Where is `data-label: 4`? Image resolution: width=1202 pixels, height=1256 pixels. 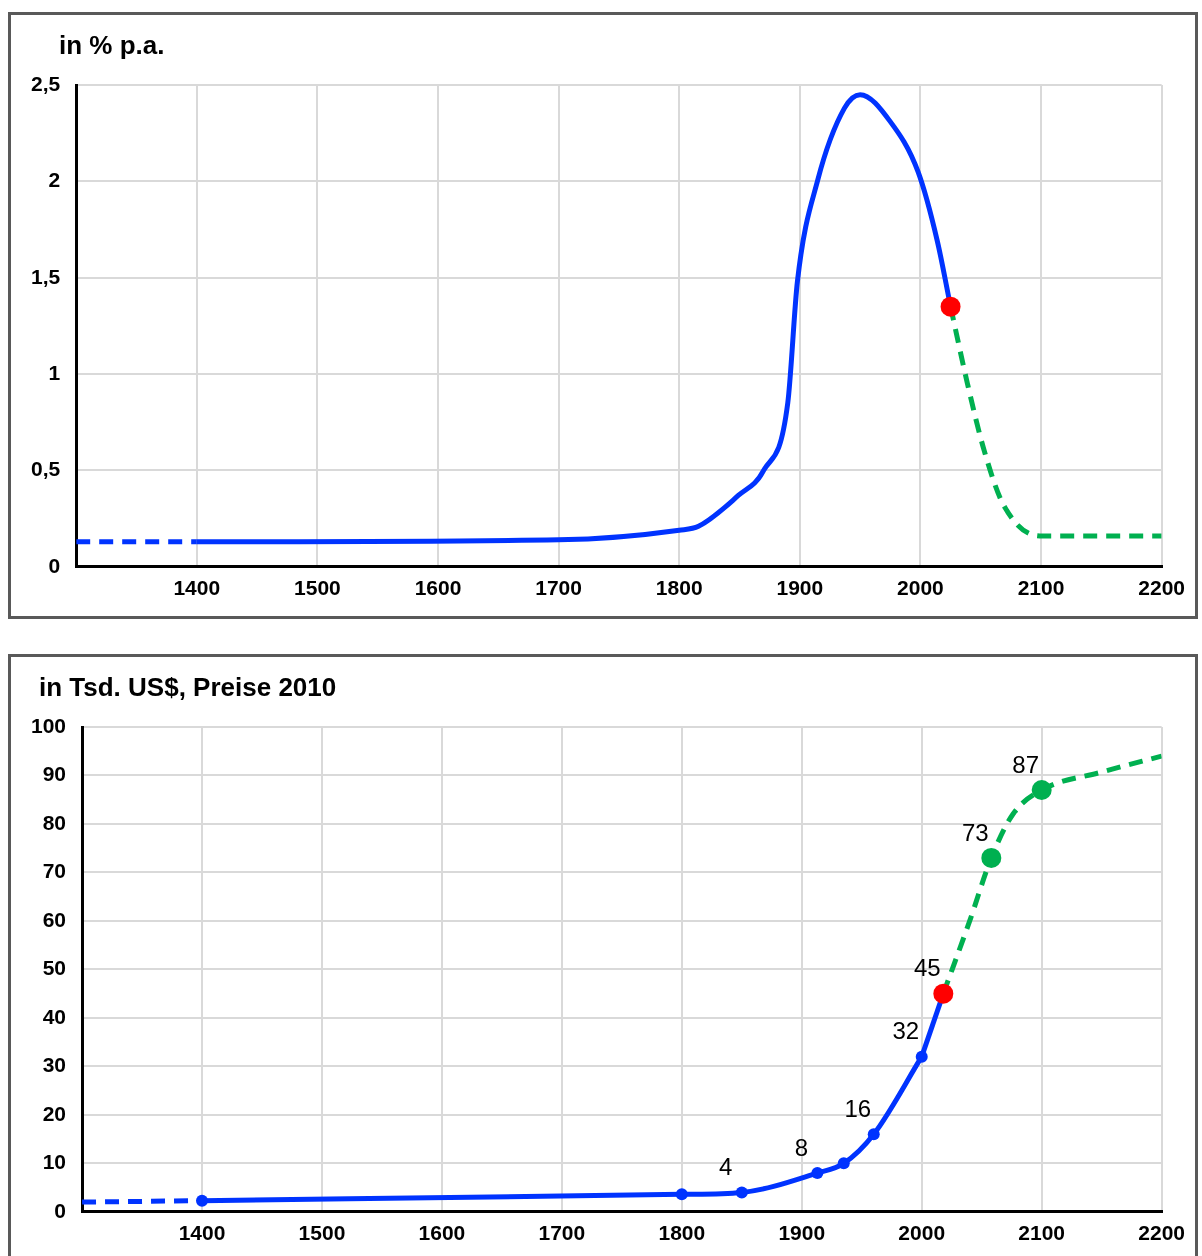 data-label: 4 is located at coordinates (726, 1167).